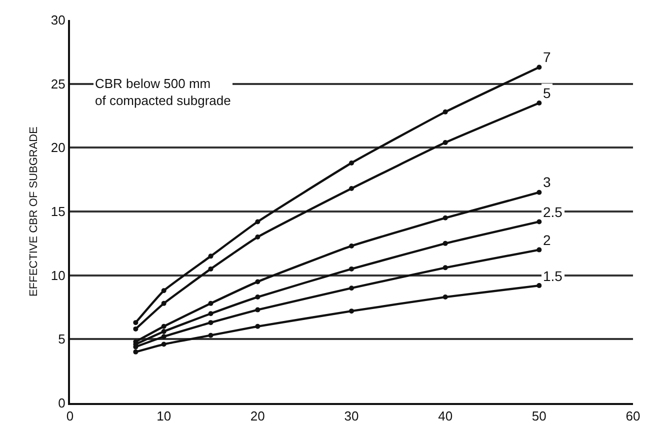 This screenshot has width=653, height=443. What do you see at coordinates (58, 212) in the screenshot?
I see `y-tick-label: 15` at bounding box center [58, 212].